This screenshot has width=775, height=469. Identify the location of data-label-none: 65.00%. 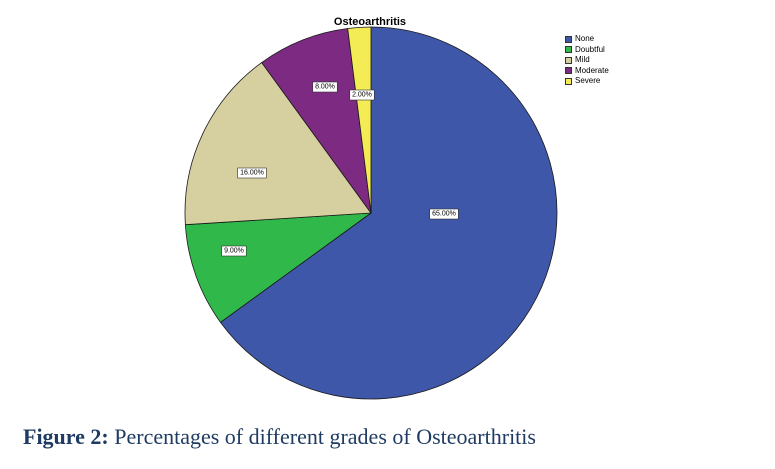
(444, 214).